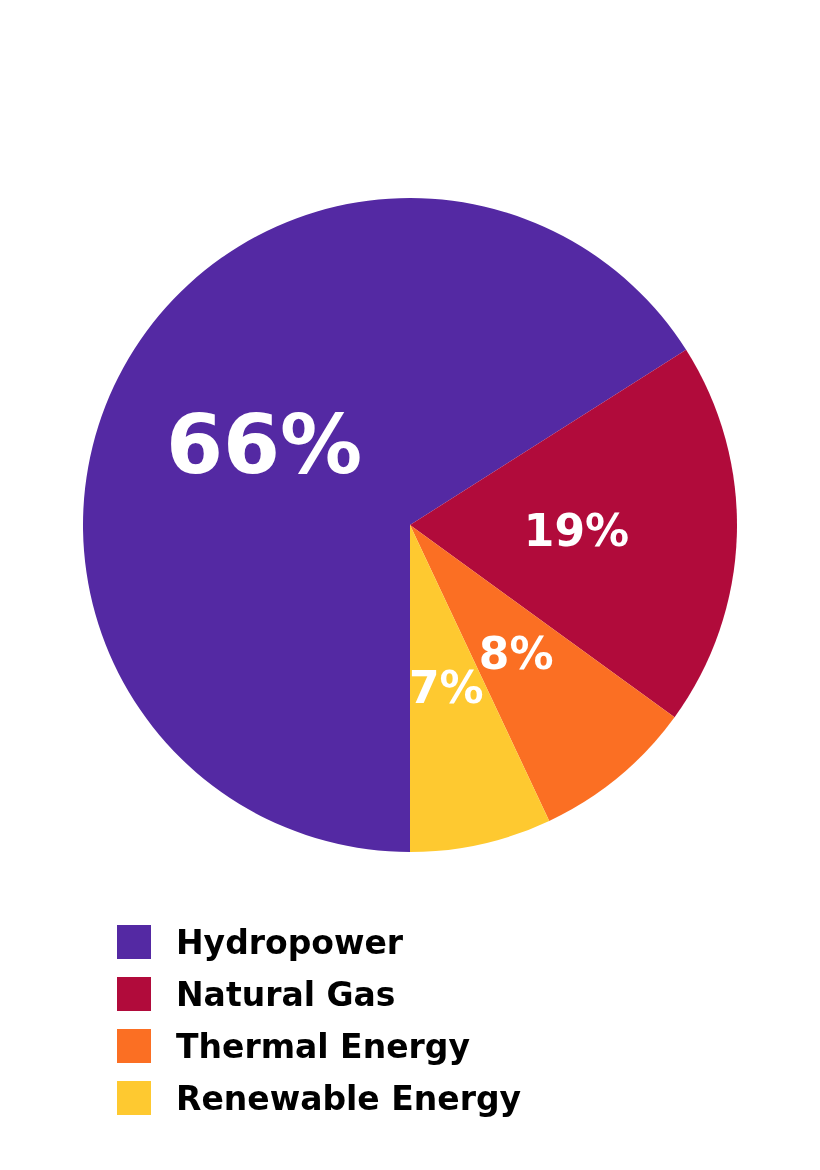 The image size is (820, 1170). I want to click on data-label: 66%, so click(264, 445).